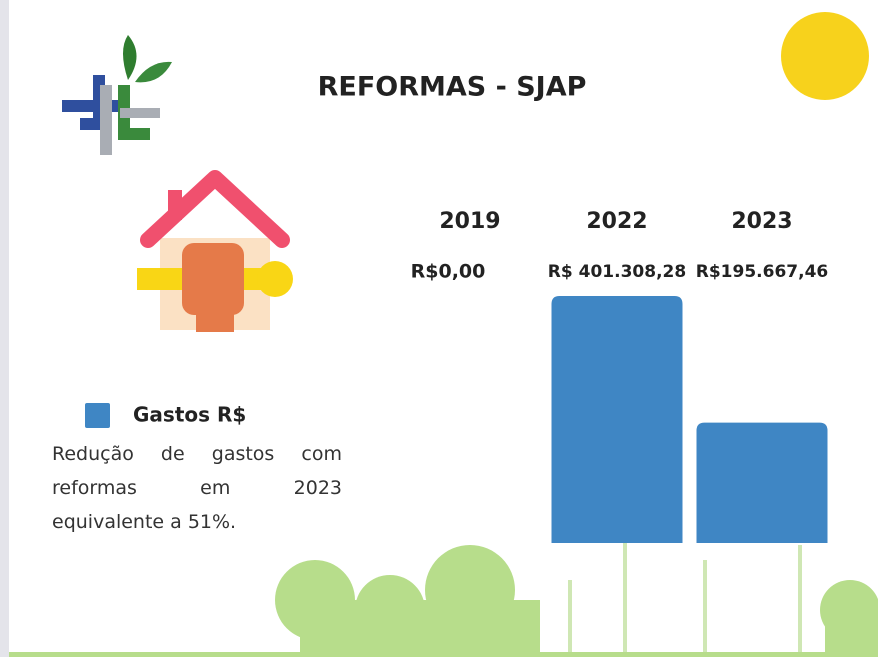 This screenshot has width=878, height=657. I want to click on x-tick-label: 2022, so click(616, 221).